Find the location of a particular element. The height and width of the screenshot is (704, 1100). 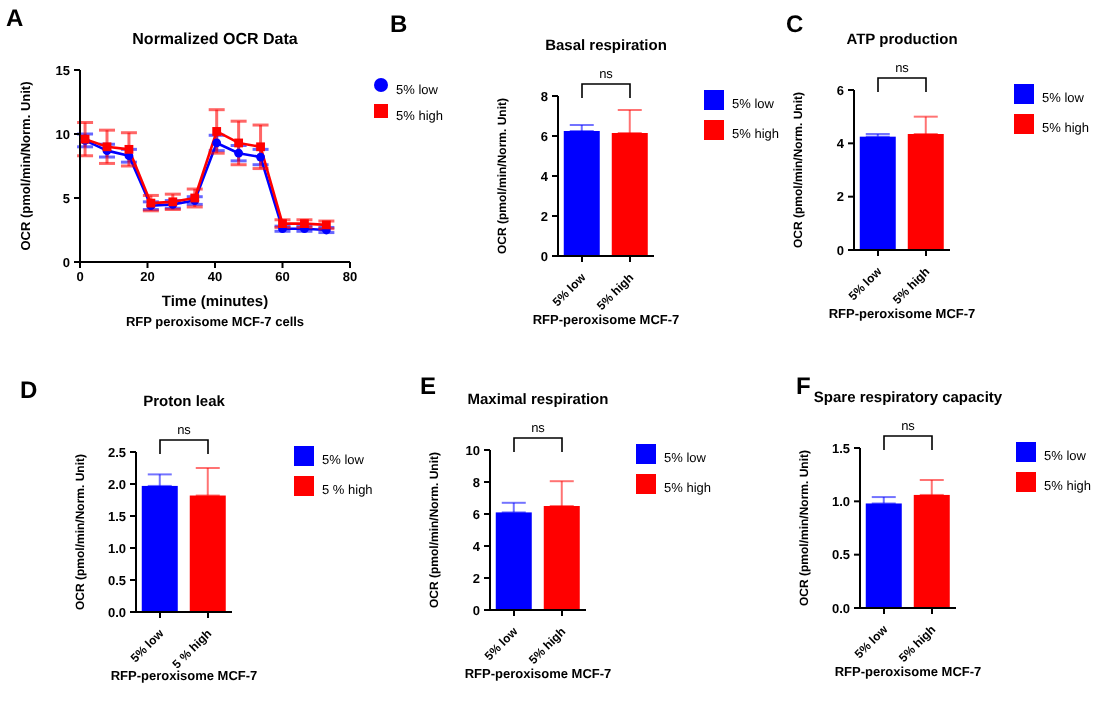

text: F is located at coordinates (803, 386).